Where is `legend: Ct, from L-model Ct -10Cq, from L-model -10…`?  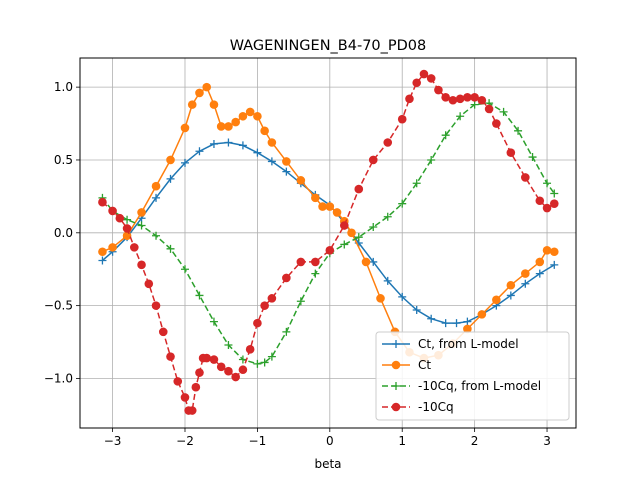 legend: Ct, from L-model Ct -10Cq, from L-model -10… is located at coordinates (472, 376).